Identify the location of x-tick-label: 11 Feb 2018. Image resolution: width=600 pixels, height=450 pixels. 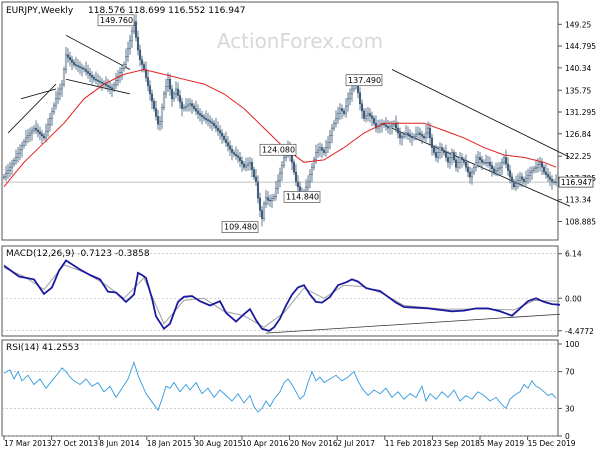
(408, 443).